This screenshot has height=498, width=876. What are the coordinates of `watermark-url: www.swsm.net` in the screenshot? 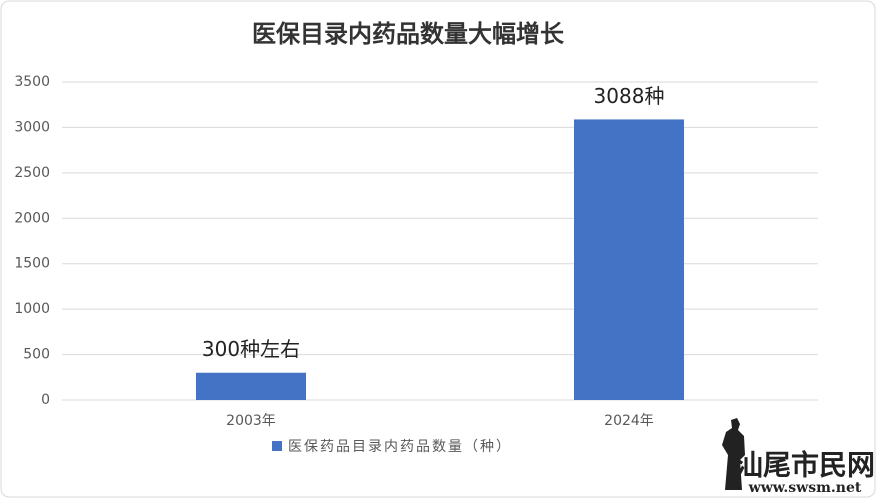 It's located at (805, 488).